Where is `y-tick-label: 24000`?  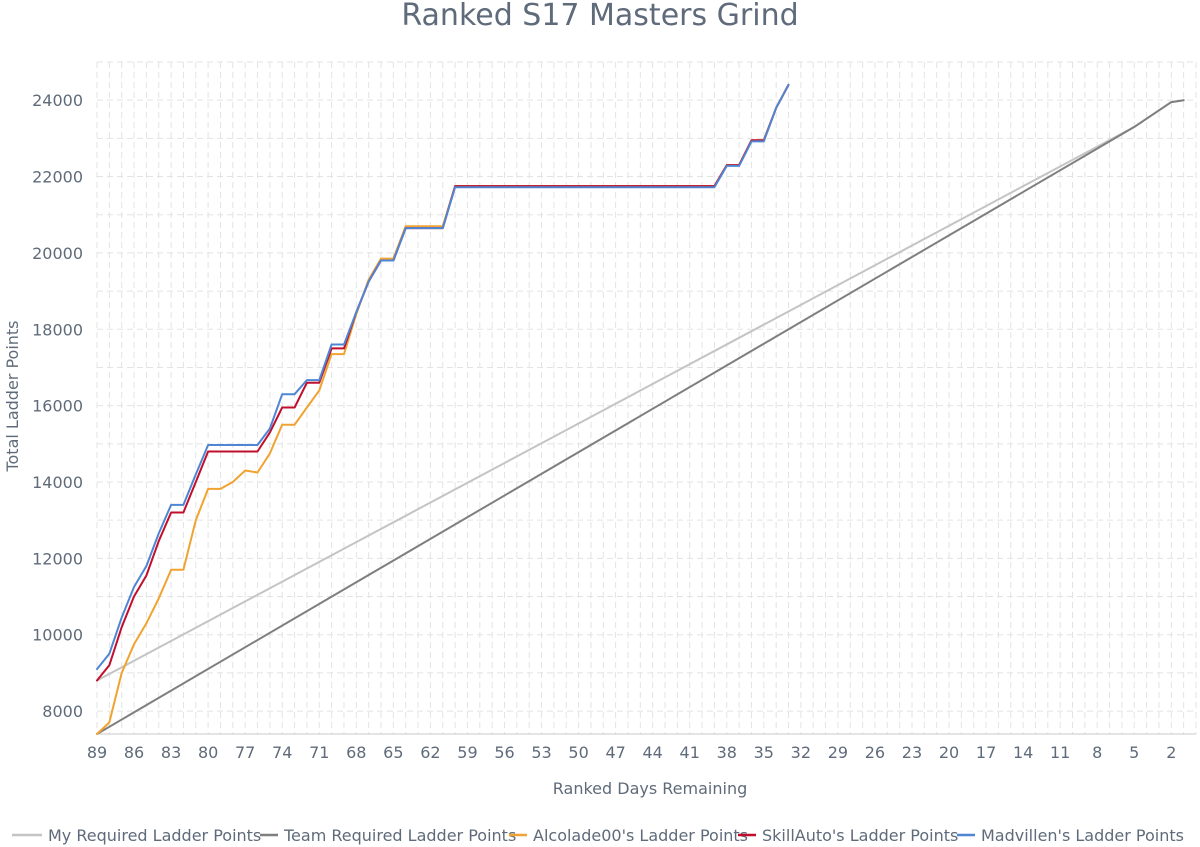 y-tick-label: 24000 is located at coordinates (57, 100).